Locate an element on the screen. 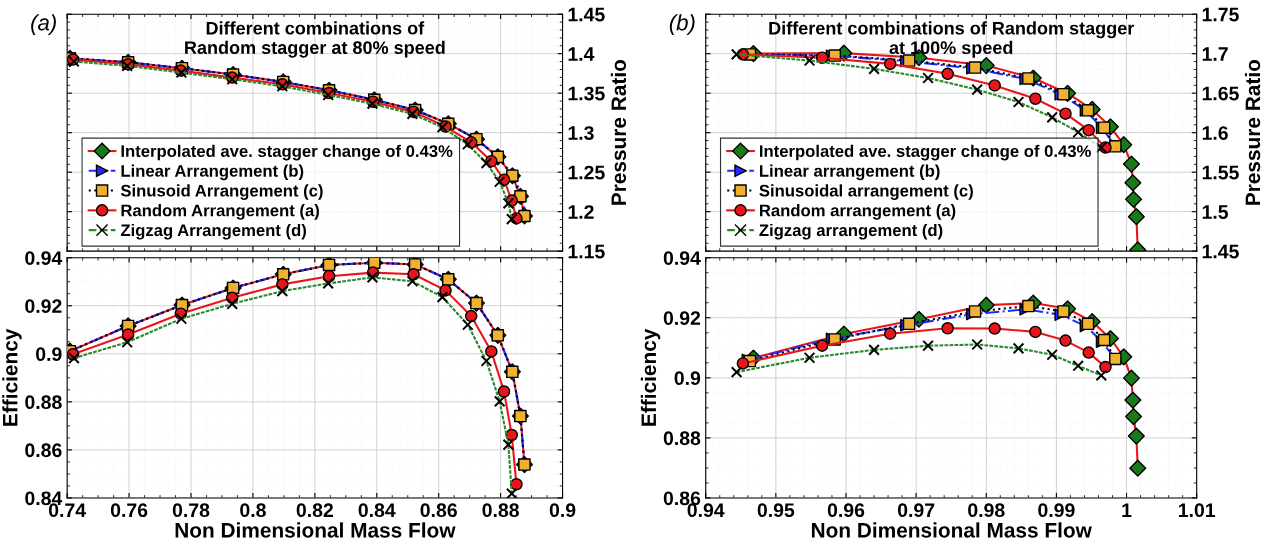  y2-tick-label: 1.6 is located at coordinates (1215, 133).